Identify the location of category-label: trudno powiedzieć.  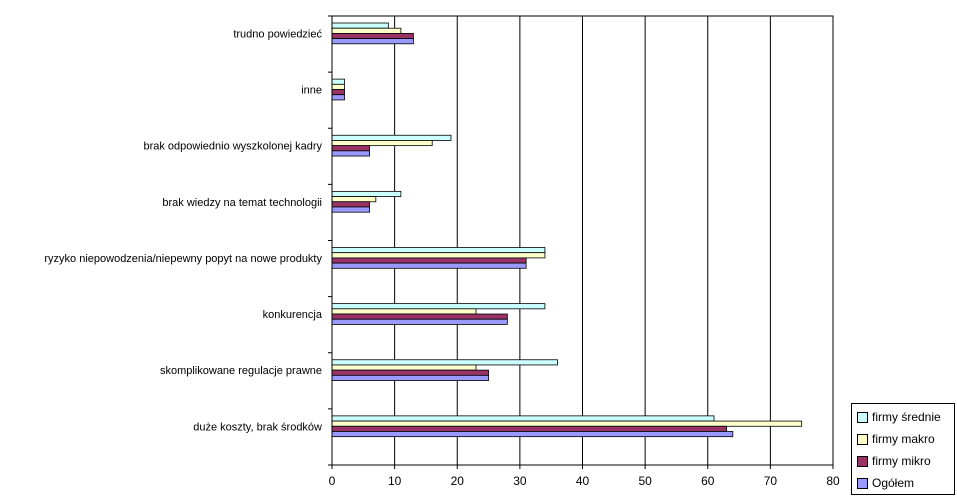
(277, 34).